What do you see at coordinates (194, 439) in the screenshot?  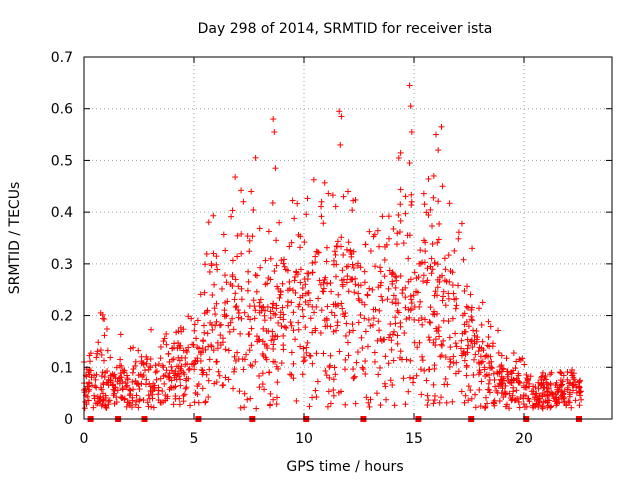 I see `x-tick-label: 5` at bounding box center [194, 439].